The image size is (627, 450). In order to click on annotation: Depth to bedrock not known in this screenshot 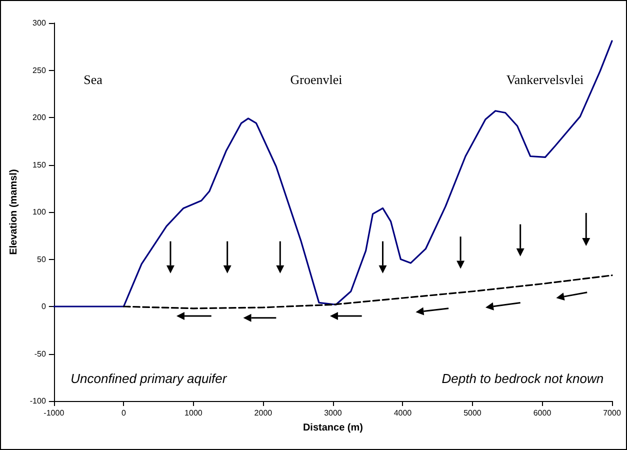, I will do `click(523, 378)`.